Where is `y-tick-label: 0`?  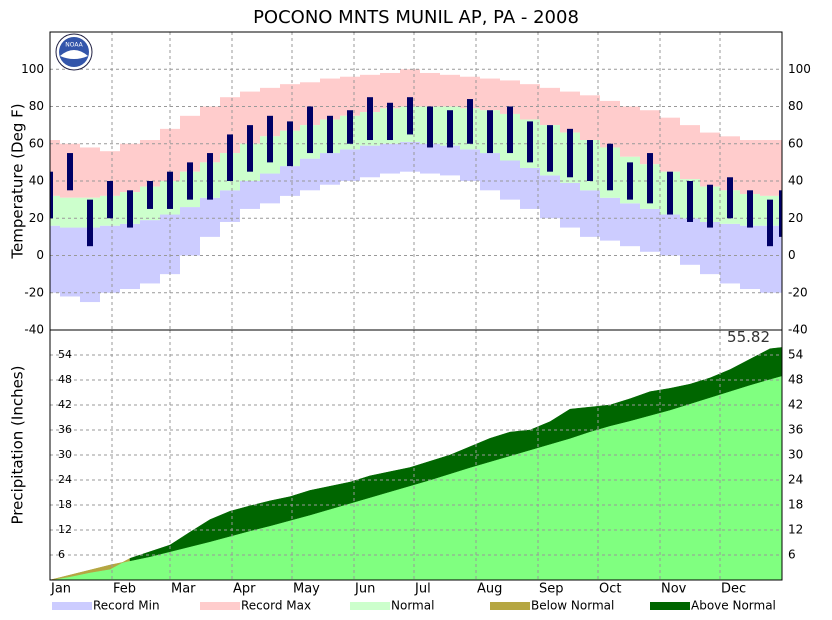 y-tick-label: 0 is located at coordinates (40, 255).